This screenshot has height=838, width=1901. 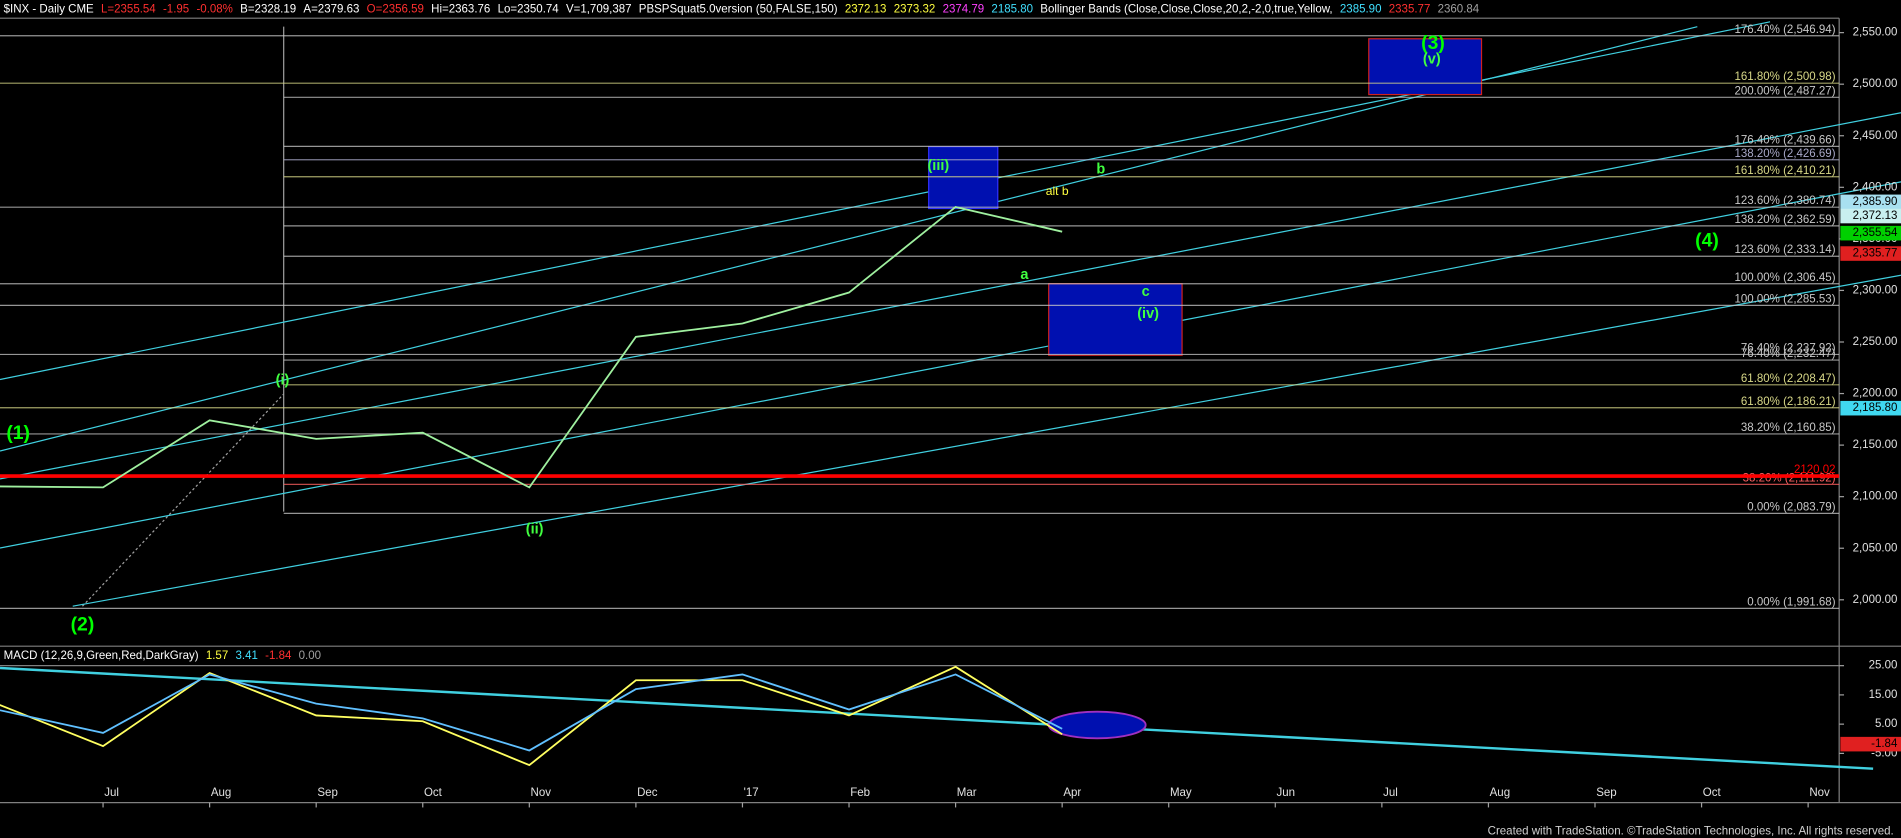 I want to click on header-item: A=2379.63, so click(x=331, y=10).